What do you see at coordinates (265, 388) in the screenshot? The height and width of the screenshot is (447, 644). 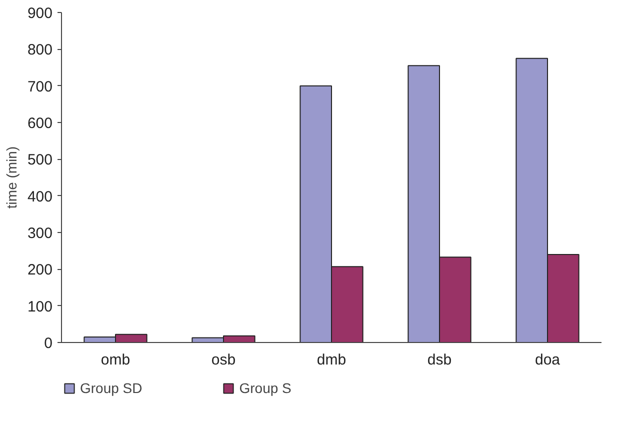 I see `legend-label: Group S` at bounding box center [265, 388].